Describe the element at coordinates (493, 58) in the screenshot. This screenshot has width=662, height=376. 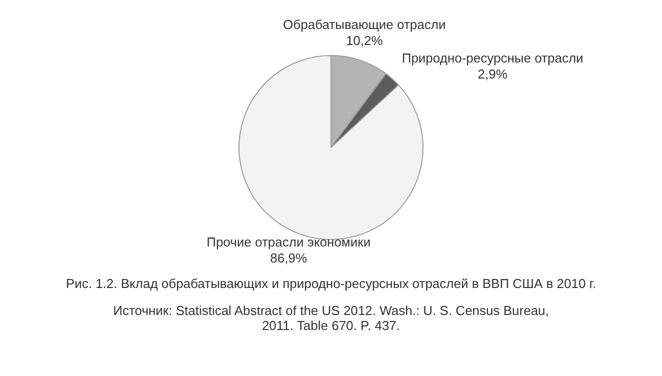
I see `slice-label: Природно-ресурсные отрасли` at that location.